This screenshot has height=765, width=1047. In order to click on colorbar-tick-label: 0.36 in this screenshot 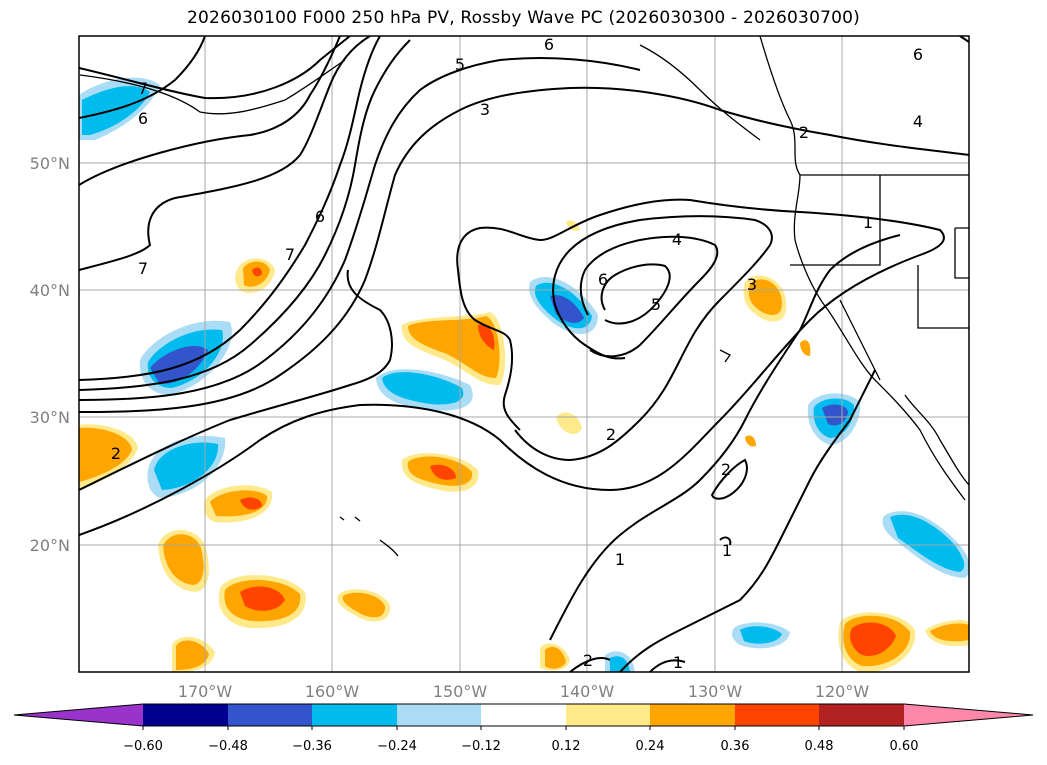, I will do `click(735, 746)`.